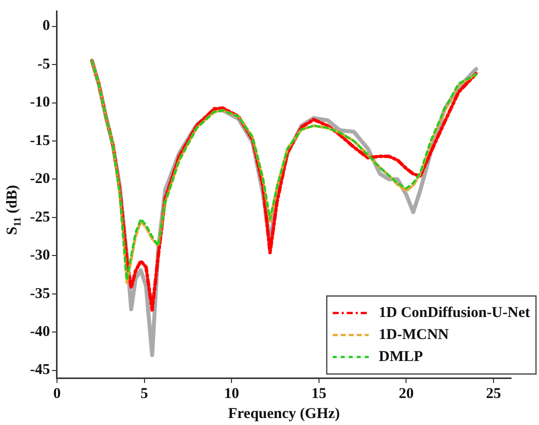  What do you see at coordinates (284, 414) in the screenshot?
I see `x-axis-title: Frequency (GHz)` at bounding box center [284, 414].